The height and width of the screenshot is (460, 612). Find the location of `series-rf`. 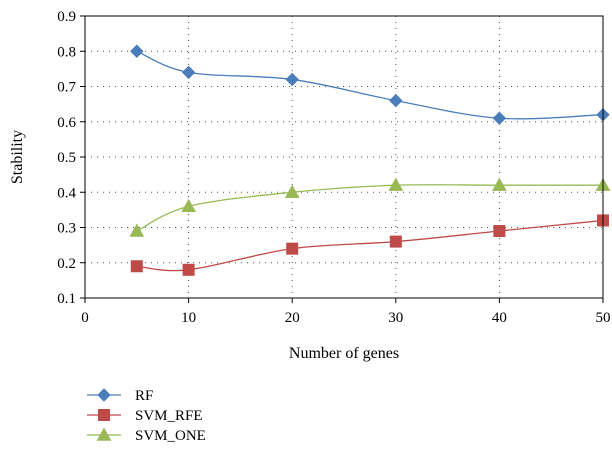

series-rf is located at coordinates (370, 84).